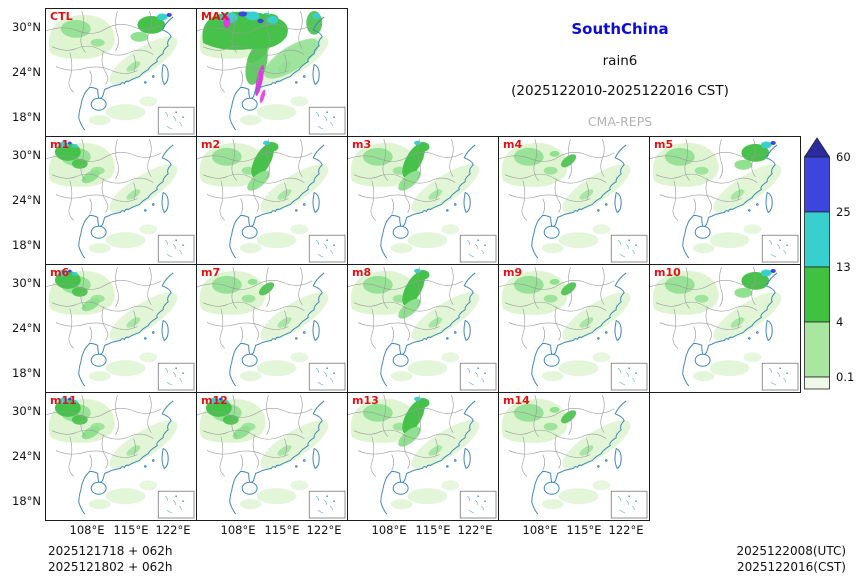 This screenshot has height=586, width=860. I want to click on panel-ctl: CTL, so click(121, 72).